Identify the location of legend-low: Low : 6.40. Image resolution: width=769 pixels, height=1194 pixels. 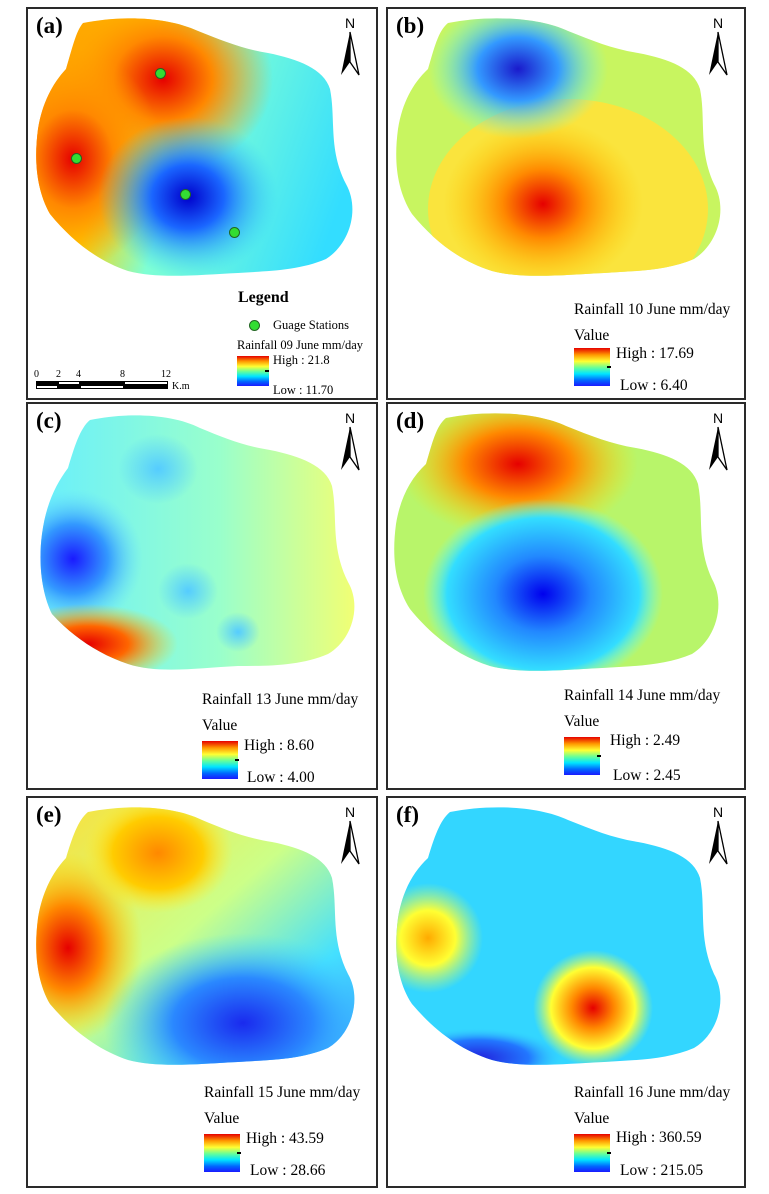
(654, 385).